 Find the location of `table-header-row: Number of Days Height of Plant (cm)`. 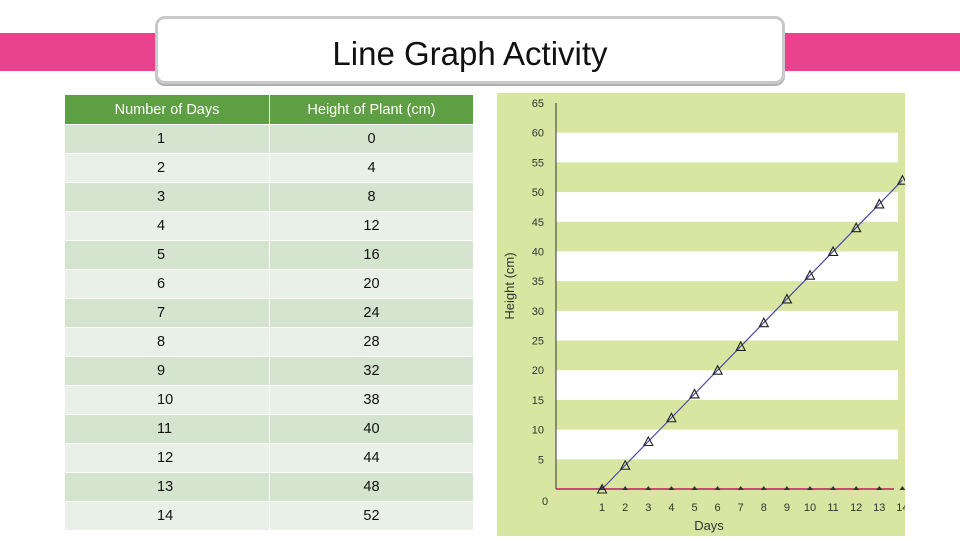

table-header-row: Number of Days Height of Plant (cm) is located at coordinates (269, 109).